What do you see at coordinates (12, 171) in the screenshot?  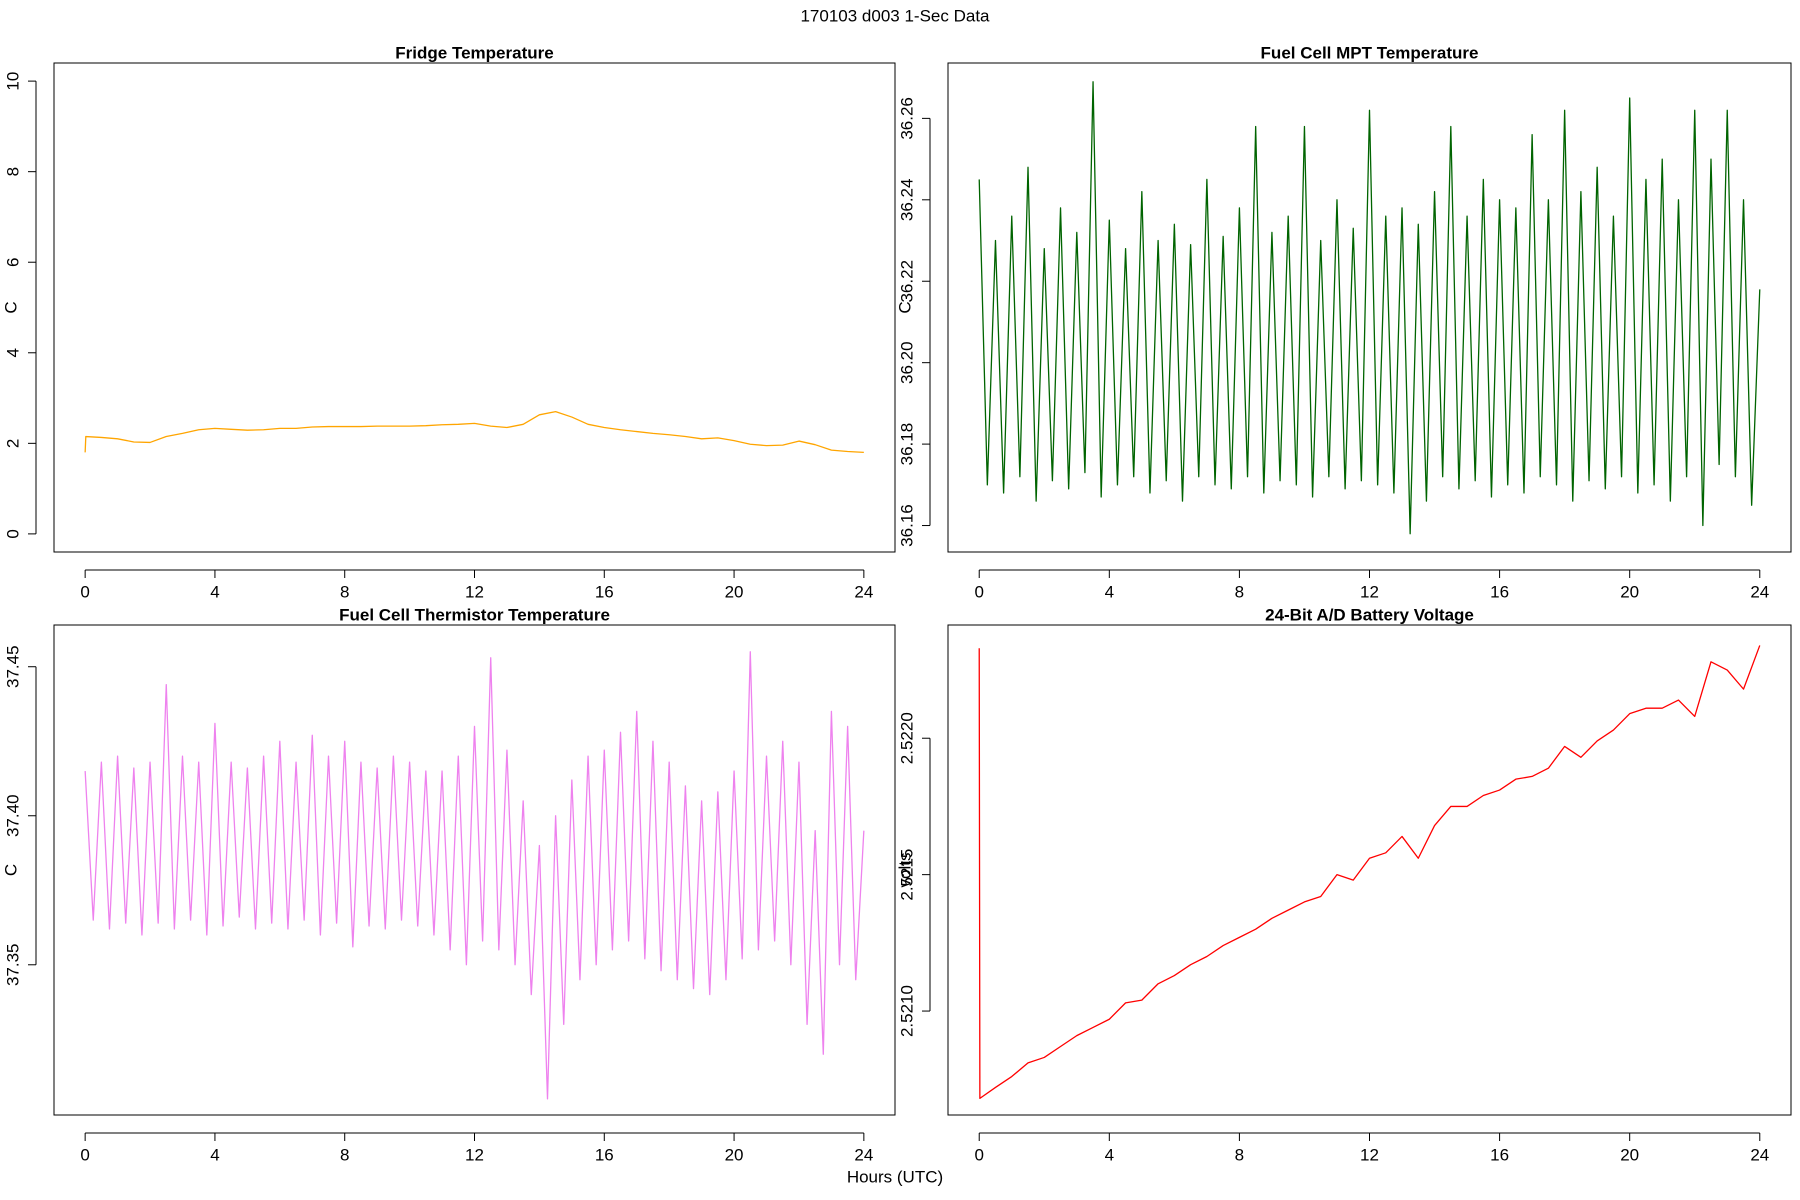 I see `y-tick-label: 8` at bounding box center [12, 171].